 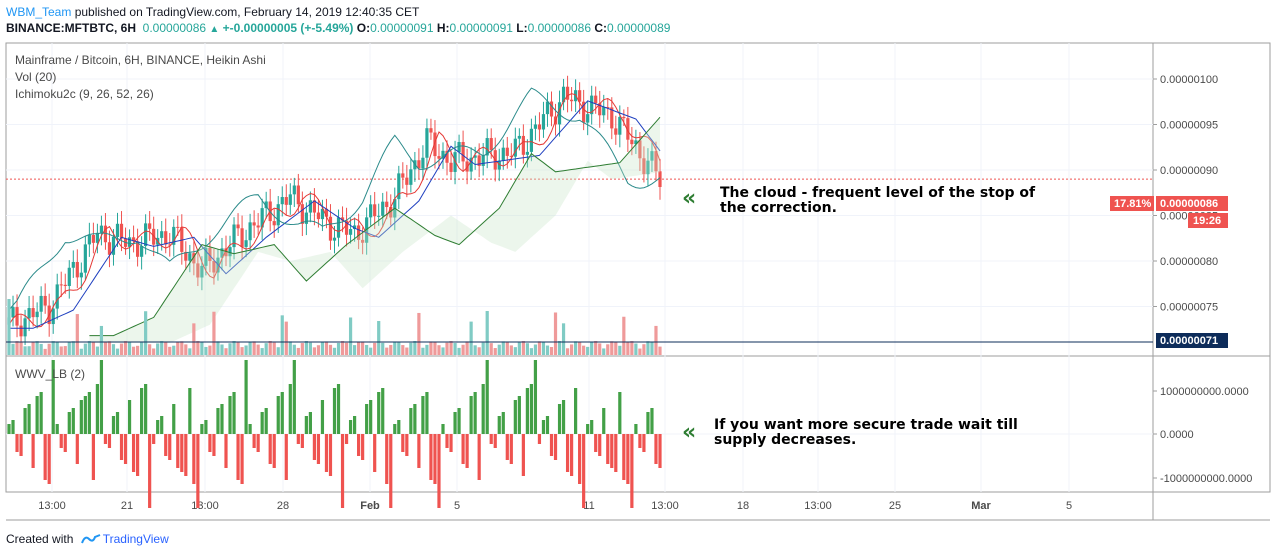 What do you see at coordinates (84, 94) in the screenshot?
I see `ichimoku-legend: Ichimoku2c (9, 26, 52, 26)` at bounding box center [84, 94].